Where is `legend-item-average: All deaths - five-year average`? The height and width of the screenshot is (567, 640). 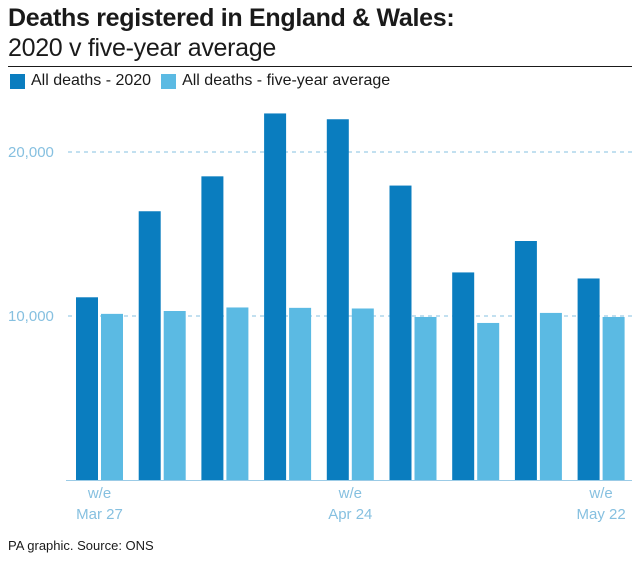 legend-item-average: All deaths - five-year average is located at coordinates (275, 81).